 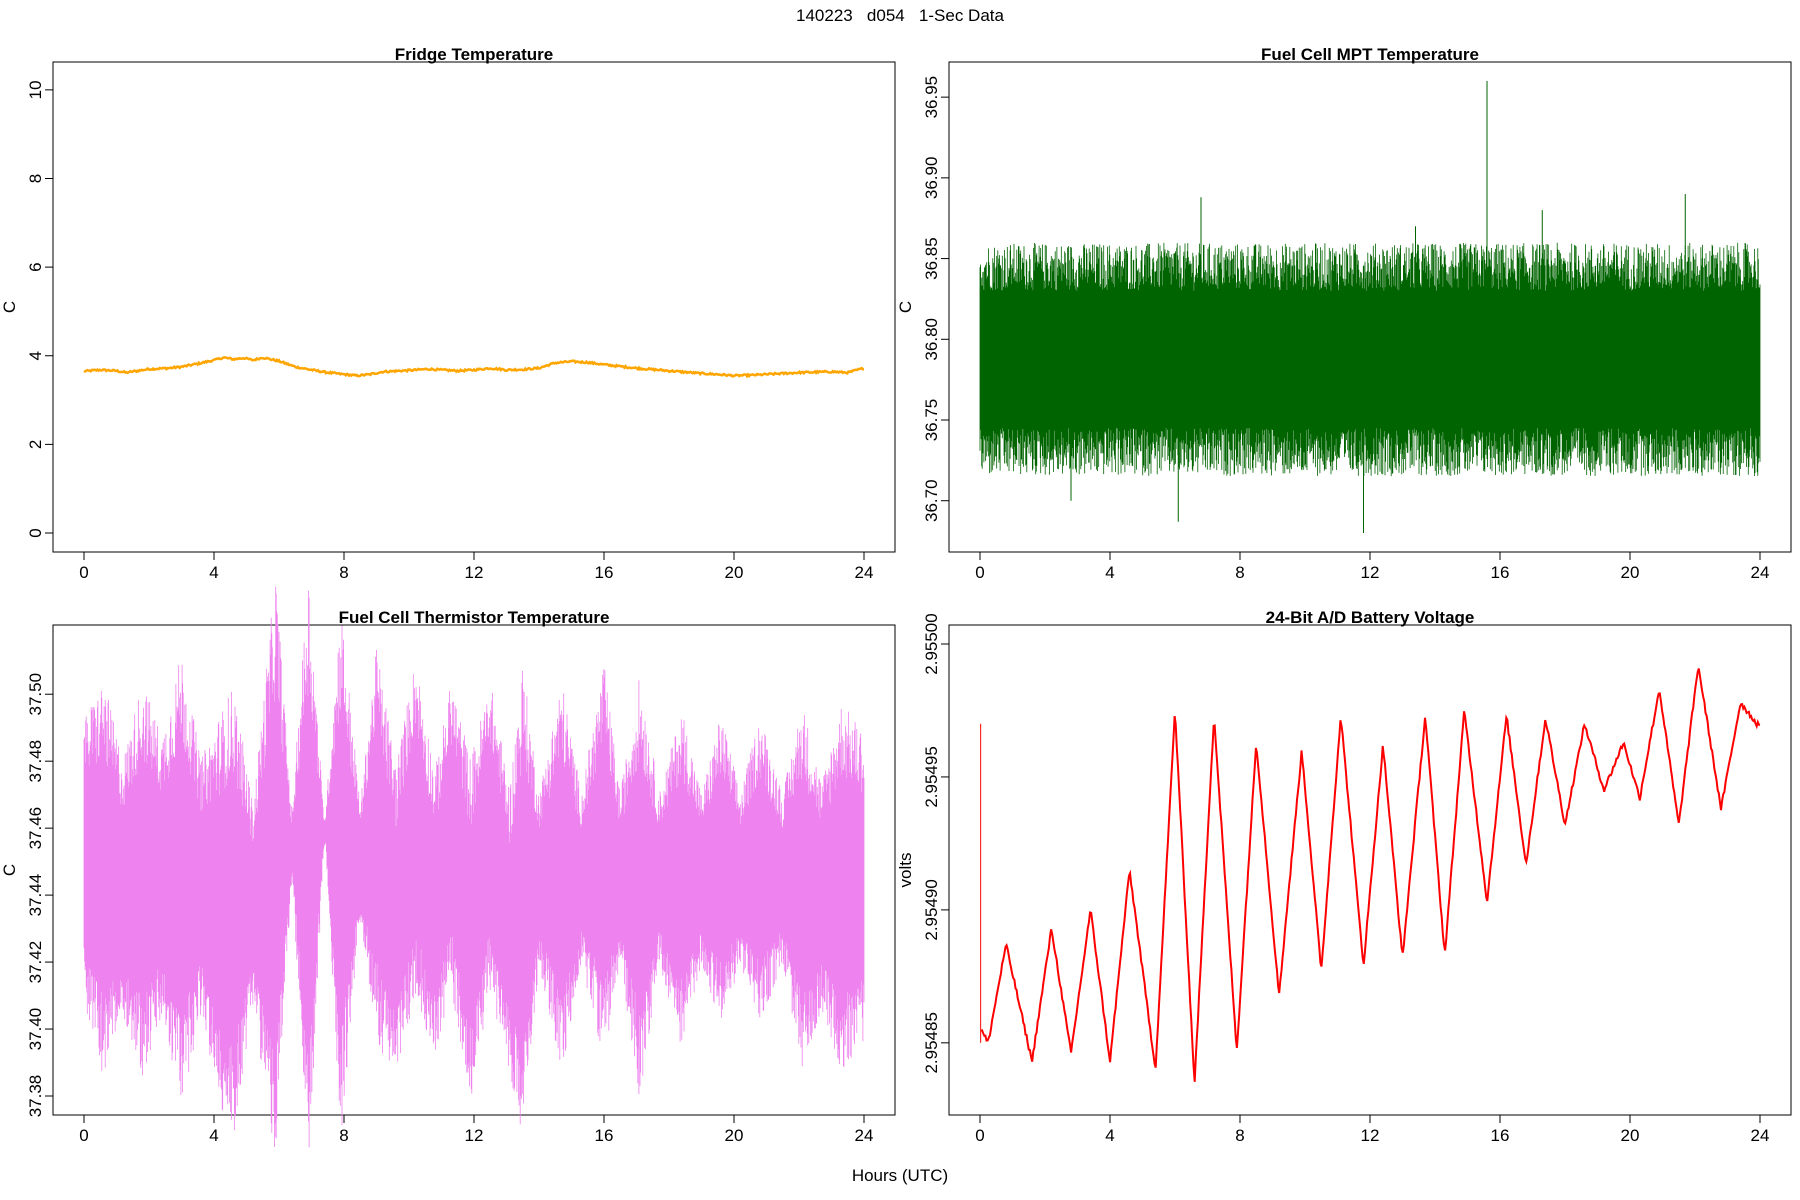 I want to click on figure-title-id: 140223, so click(x=824, y=15).